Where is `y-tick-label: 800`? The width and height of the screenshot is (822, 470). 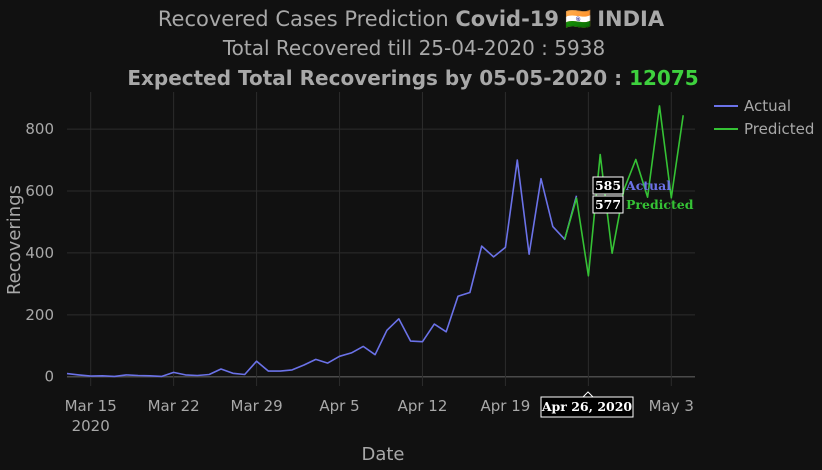
y-tick-label: 800 is located at coordinates (39, 129).